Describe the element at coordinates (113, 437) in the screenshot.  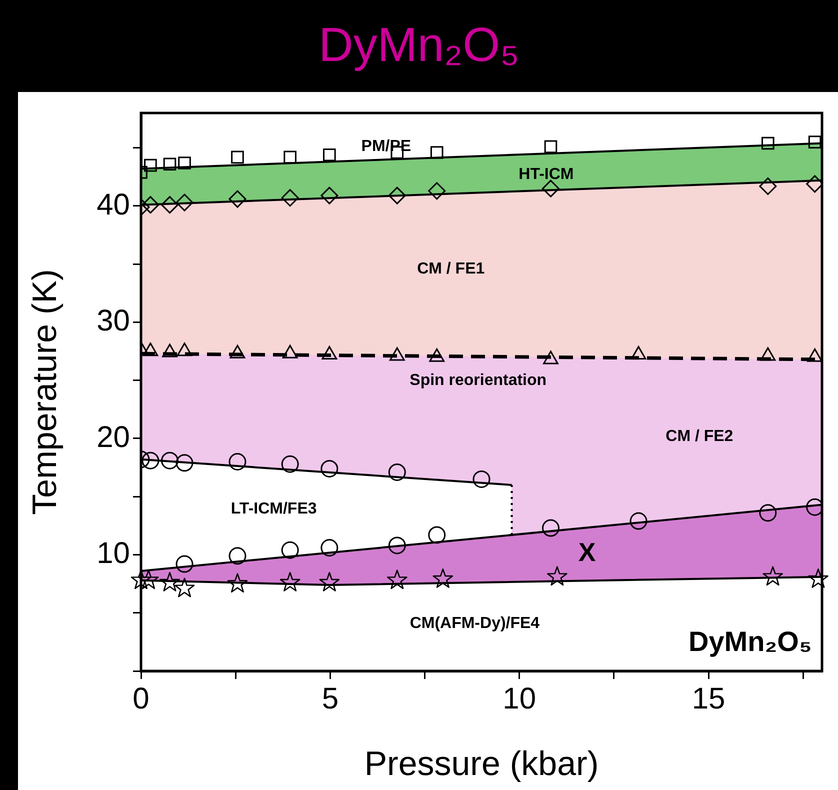
I see `y-tick-label: 20` at that location.